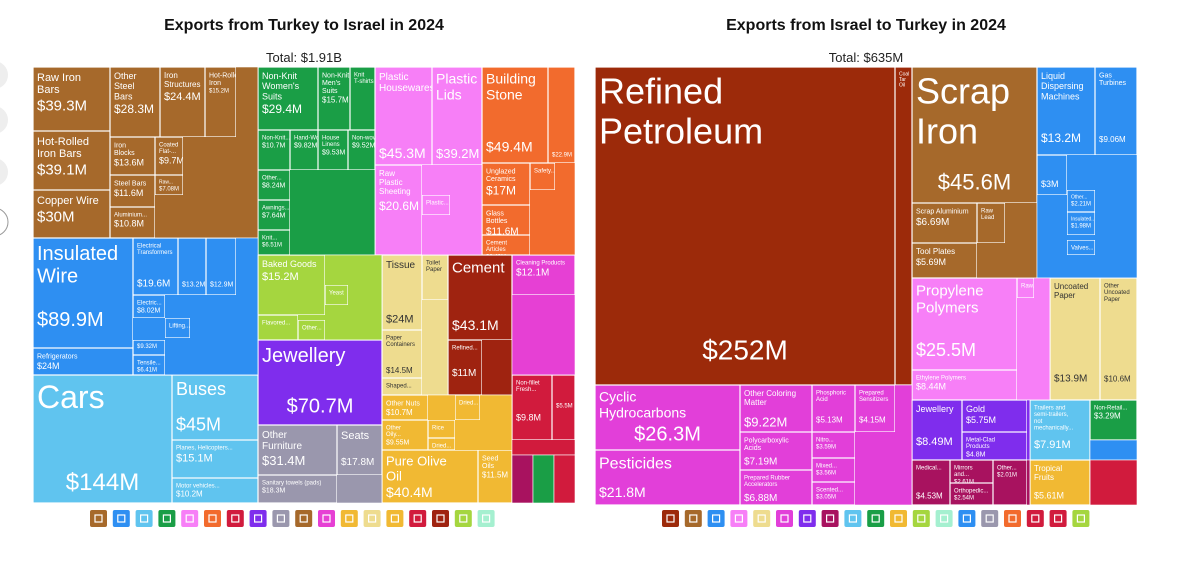  What do you see at coordinates (274, 185) in the screenshot?
I see `tile: Other... $8.24M` at bounding box center [274, 185].